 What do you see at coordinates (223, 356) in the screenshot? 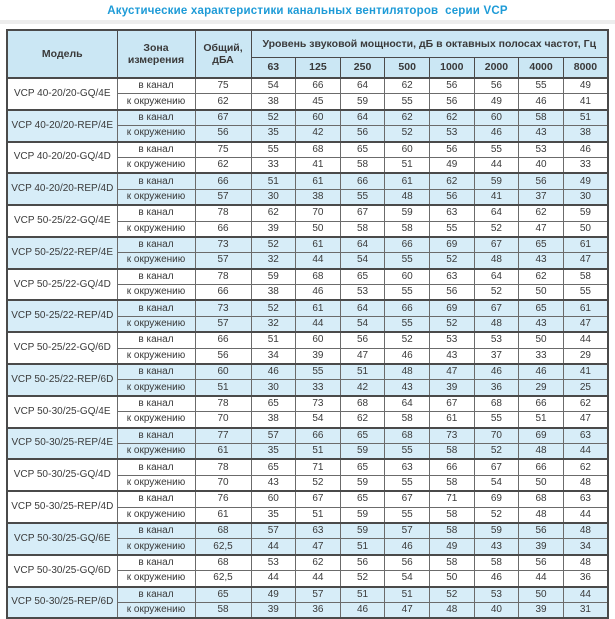
I see `total-dba-cell: 56` at bounding box center [223, 356].